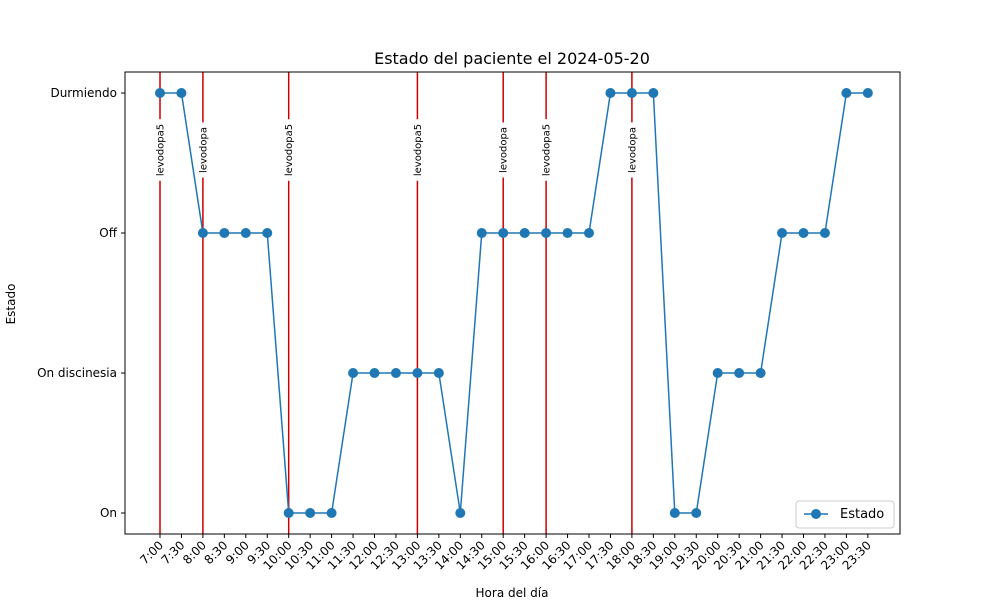  Describe the element at coordinates (77, 373) in the screenshot. I see `y-tick-label: On discinesia` at that location.